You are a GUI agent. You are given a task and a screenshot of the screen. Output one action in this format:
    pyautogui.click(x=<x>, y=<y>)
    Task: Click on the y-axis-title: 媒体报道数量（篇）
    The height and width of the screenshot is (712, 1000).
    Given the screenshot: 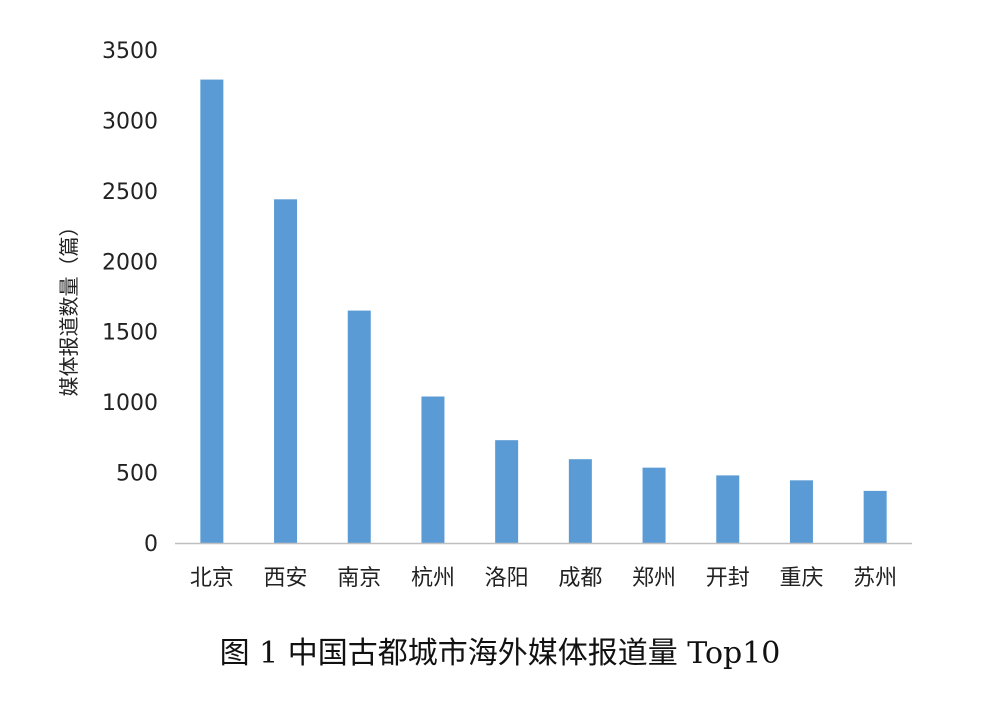 What is the action you would take?
    pyautogui.click(x=69, y=307)
    